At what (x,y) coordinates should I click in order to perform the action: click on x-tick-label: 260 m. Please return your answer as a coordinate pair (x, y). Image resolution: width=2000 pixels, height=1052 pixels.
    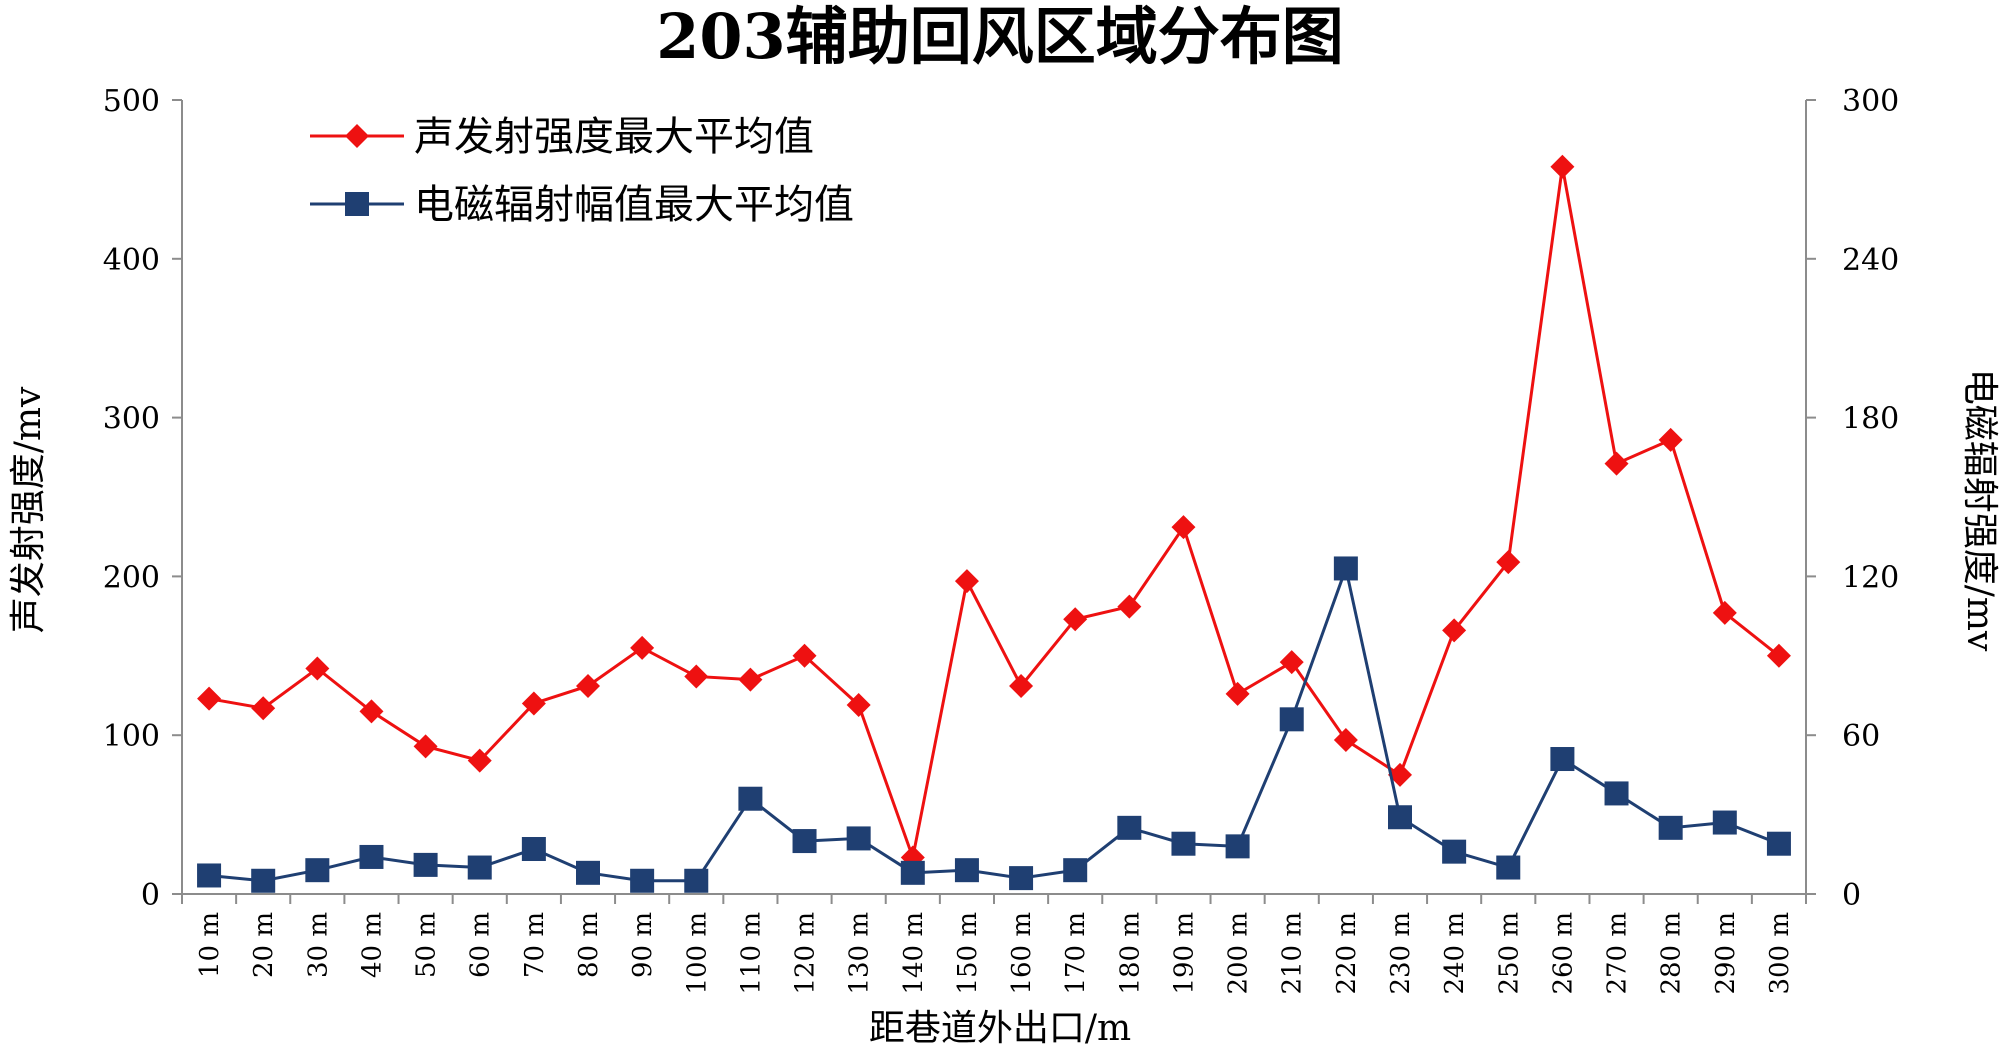
    Looking at the image, I should click on (1563, 953).